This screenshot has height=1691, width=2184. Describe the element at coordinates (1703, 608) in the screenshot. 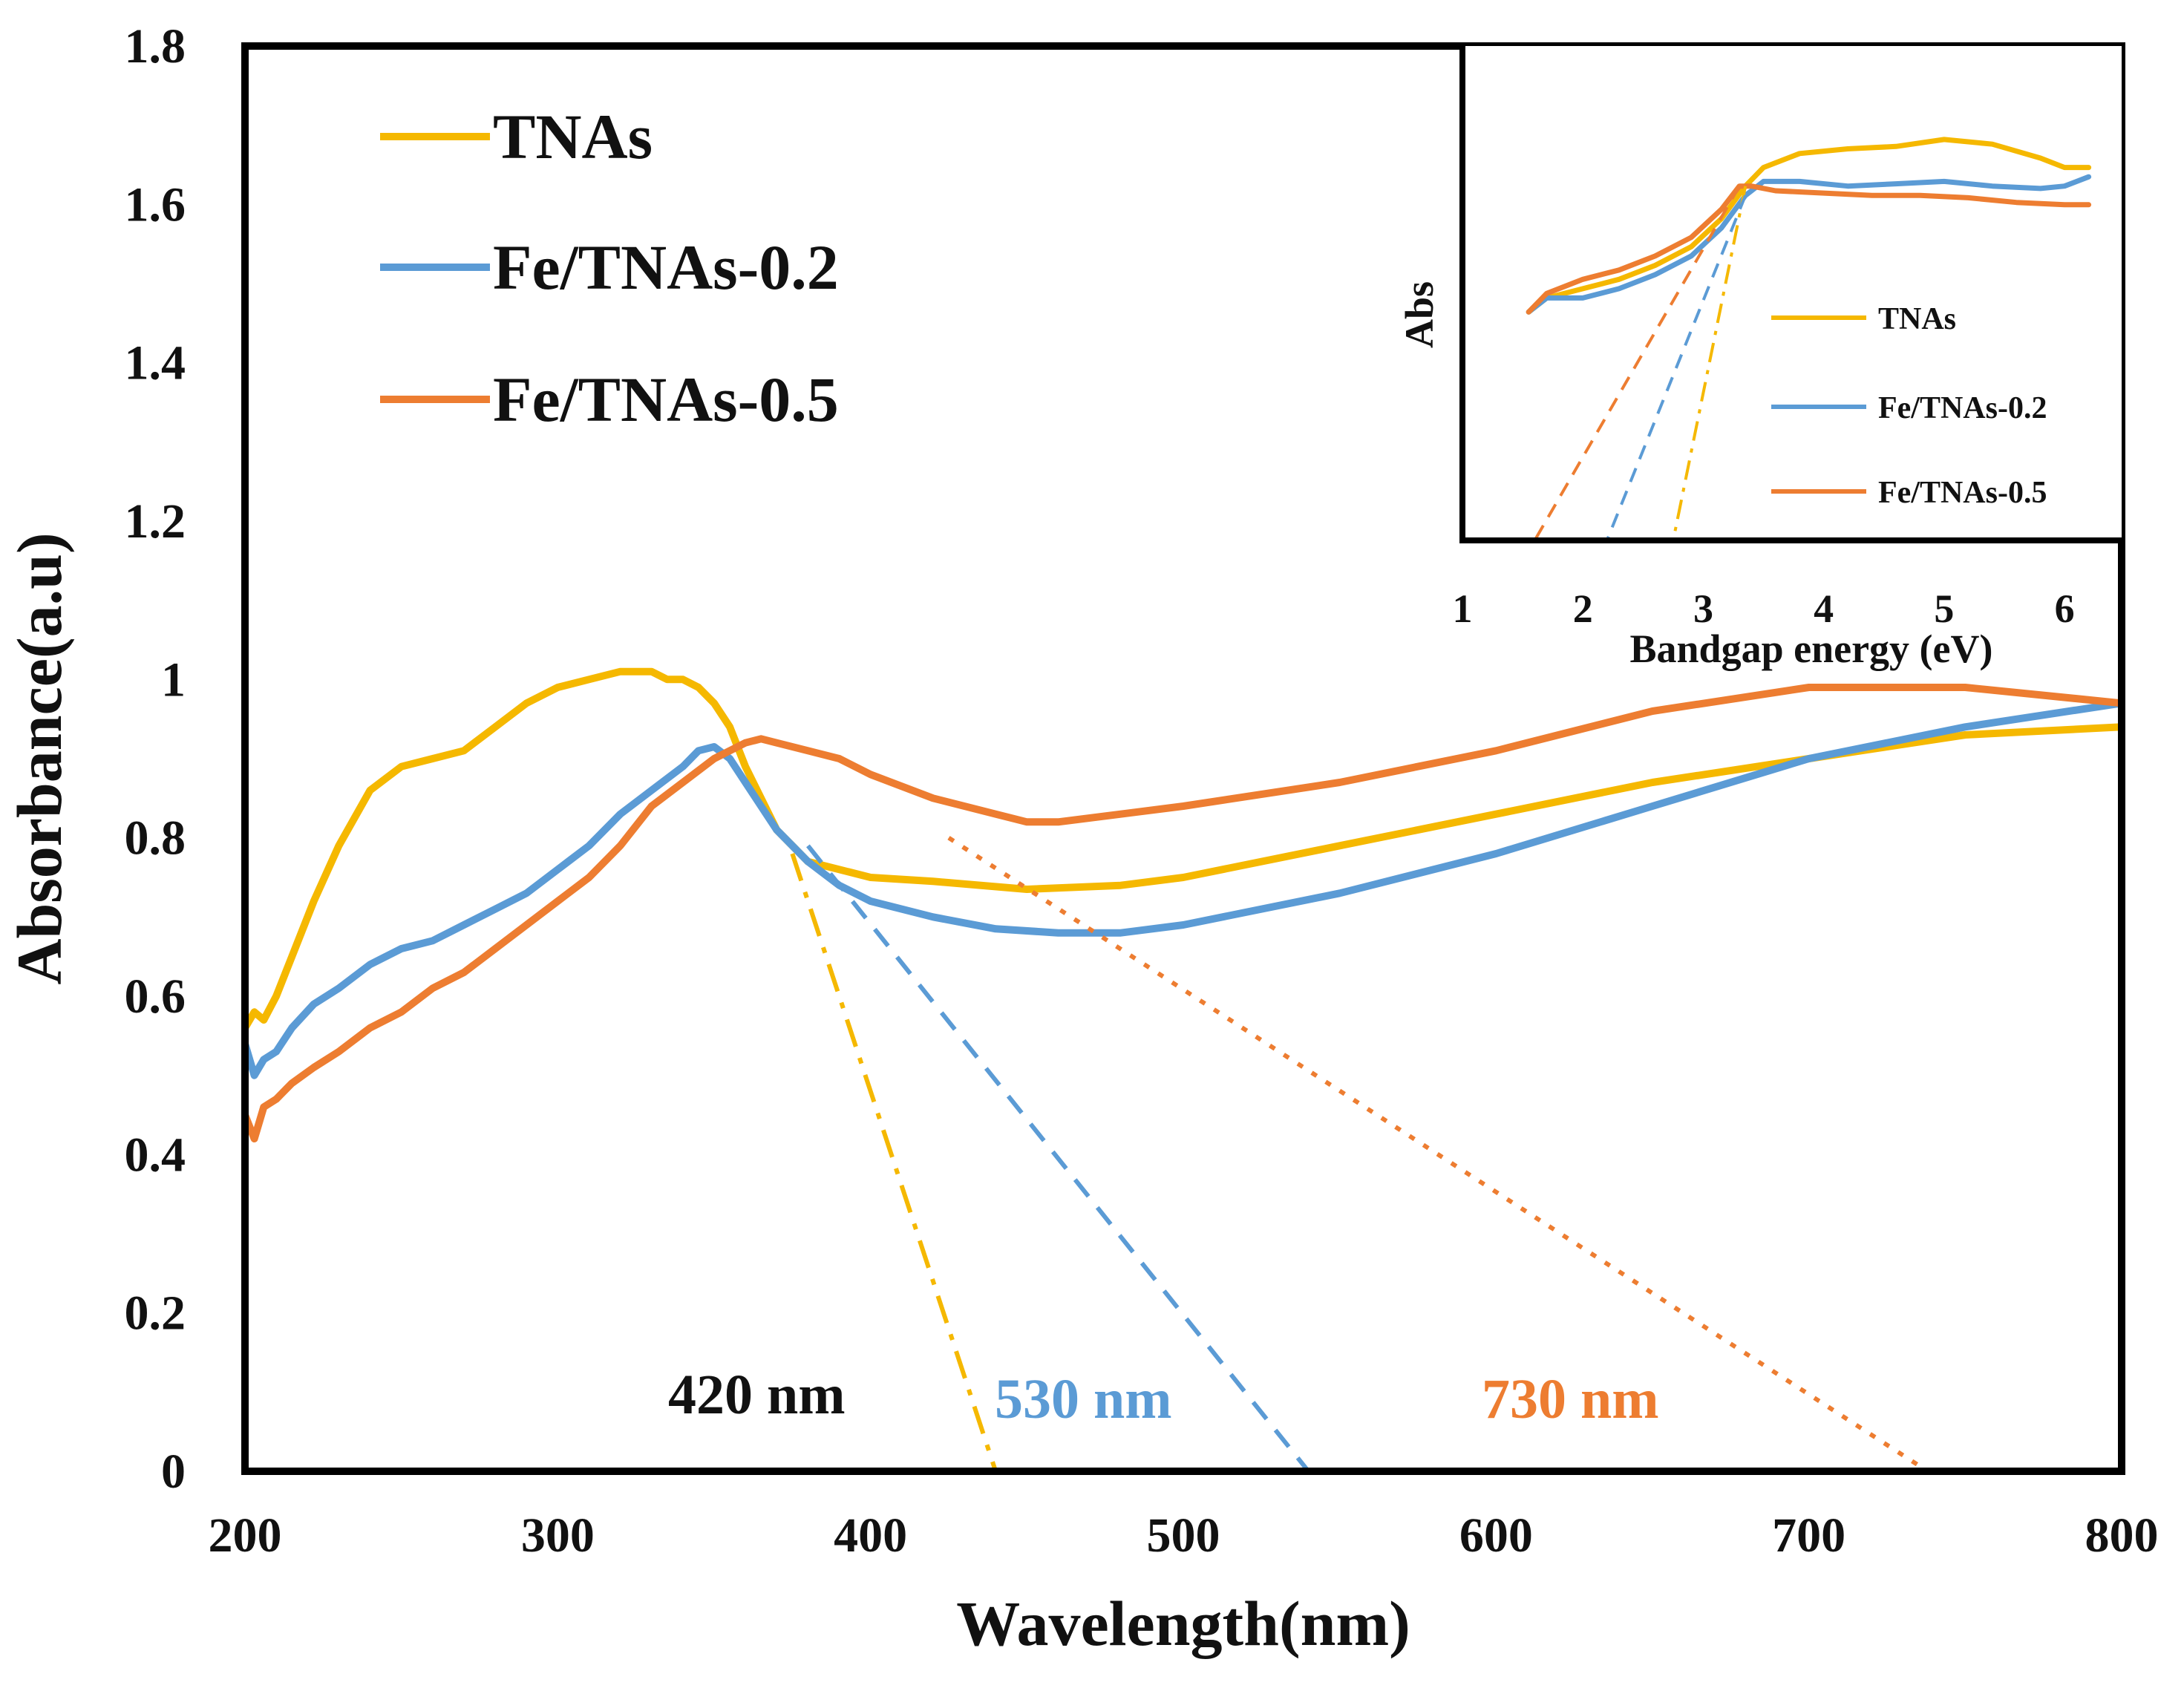

I see `inset-x-tick-label: 3` at that location.